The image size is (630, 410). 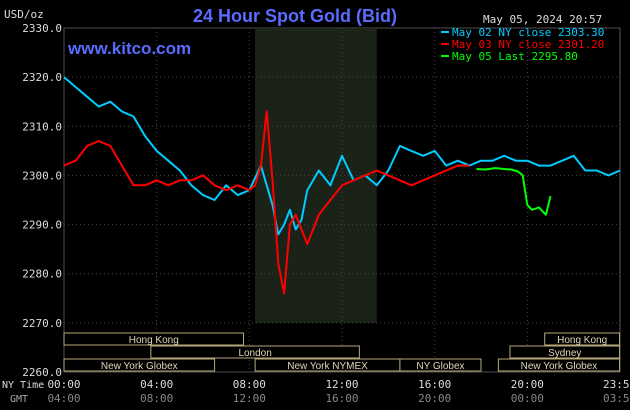 I want to click on x-tick-label: 00:00, so click(x=63, y=384).